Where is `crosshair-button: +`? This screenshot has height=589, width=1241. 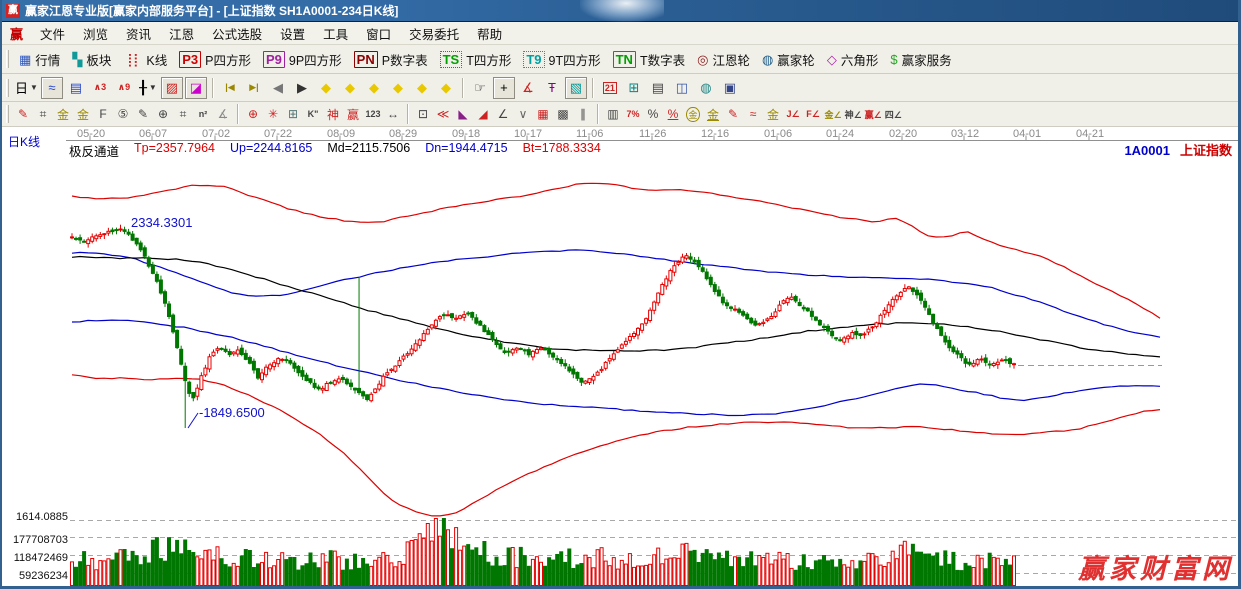 crosshair-button: + is located at coordinates (503, 87).